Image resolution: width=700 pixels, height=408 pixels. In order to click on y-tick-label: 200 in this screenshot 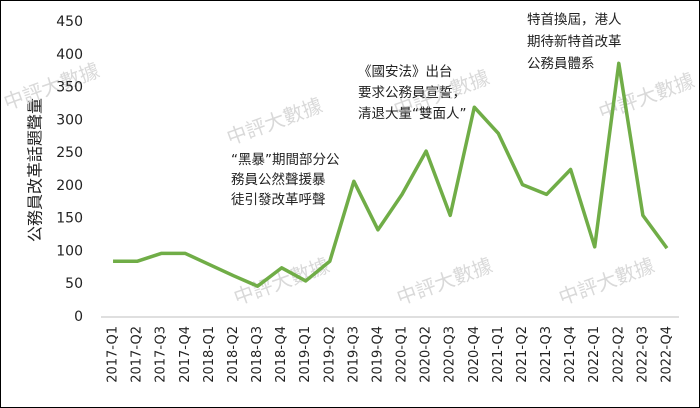, I will do `click(69, 186)`.